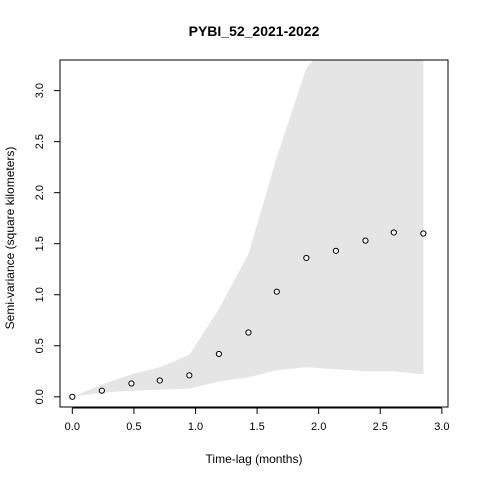 The height and width of the screenshot is (480, 480). I want to click on y-tick-label: 1.5, so click(40, 243).